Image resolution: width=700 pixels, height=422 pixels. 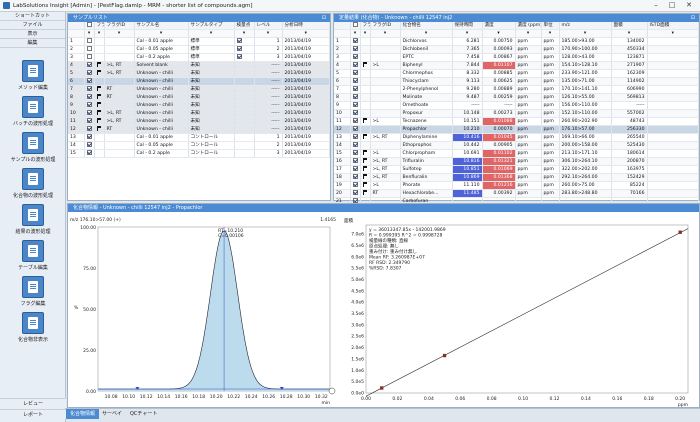 What do you see at coordinates (550, 26) in the screenshot?
I see `col-header: 単位` at bounding box center [550, 26].